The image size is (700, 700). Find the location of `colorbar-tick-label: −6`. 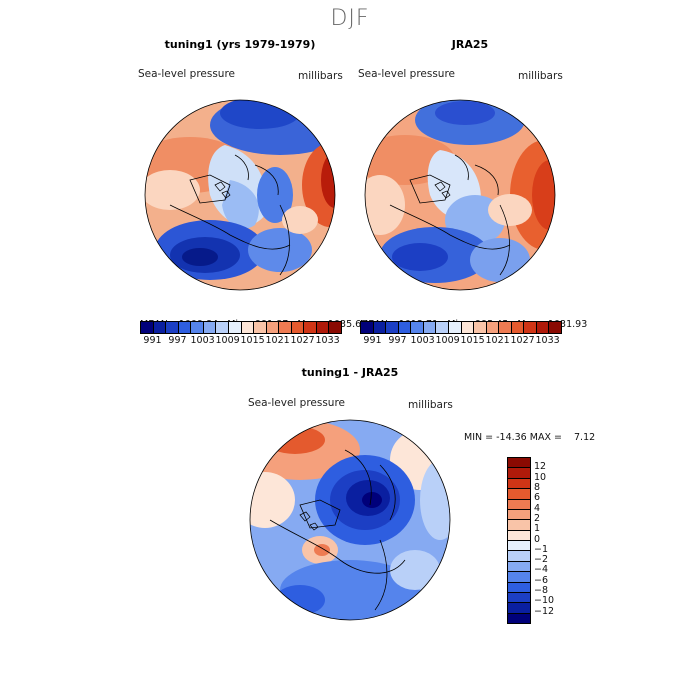

colorbar-tick-label: −6 is located at coordinates (541, 580).